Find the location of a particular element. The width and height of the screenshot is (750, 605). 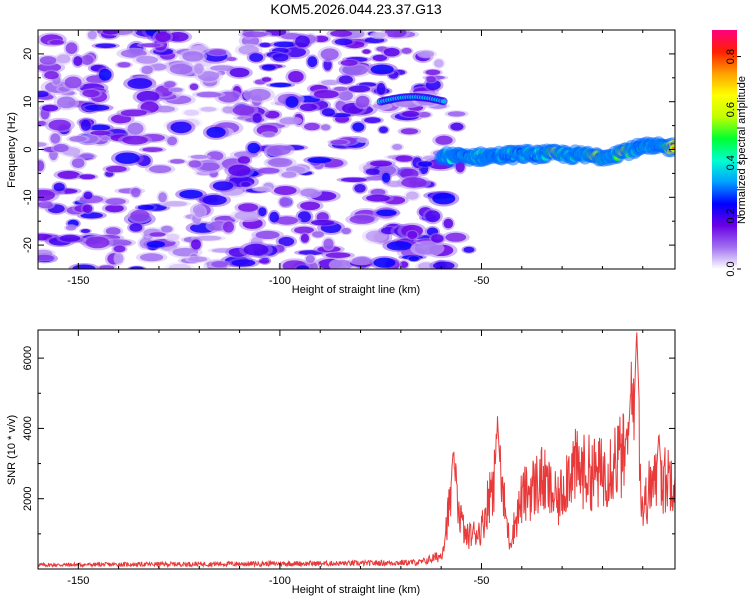

snr-ylabel: SNR (10 * v/v) is located at coordinates (12, 450).